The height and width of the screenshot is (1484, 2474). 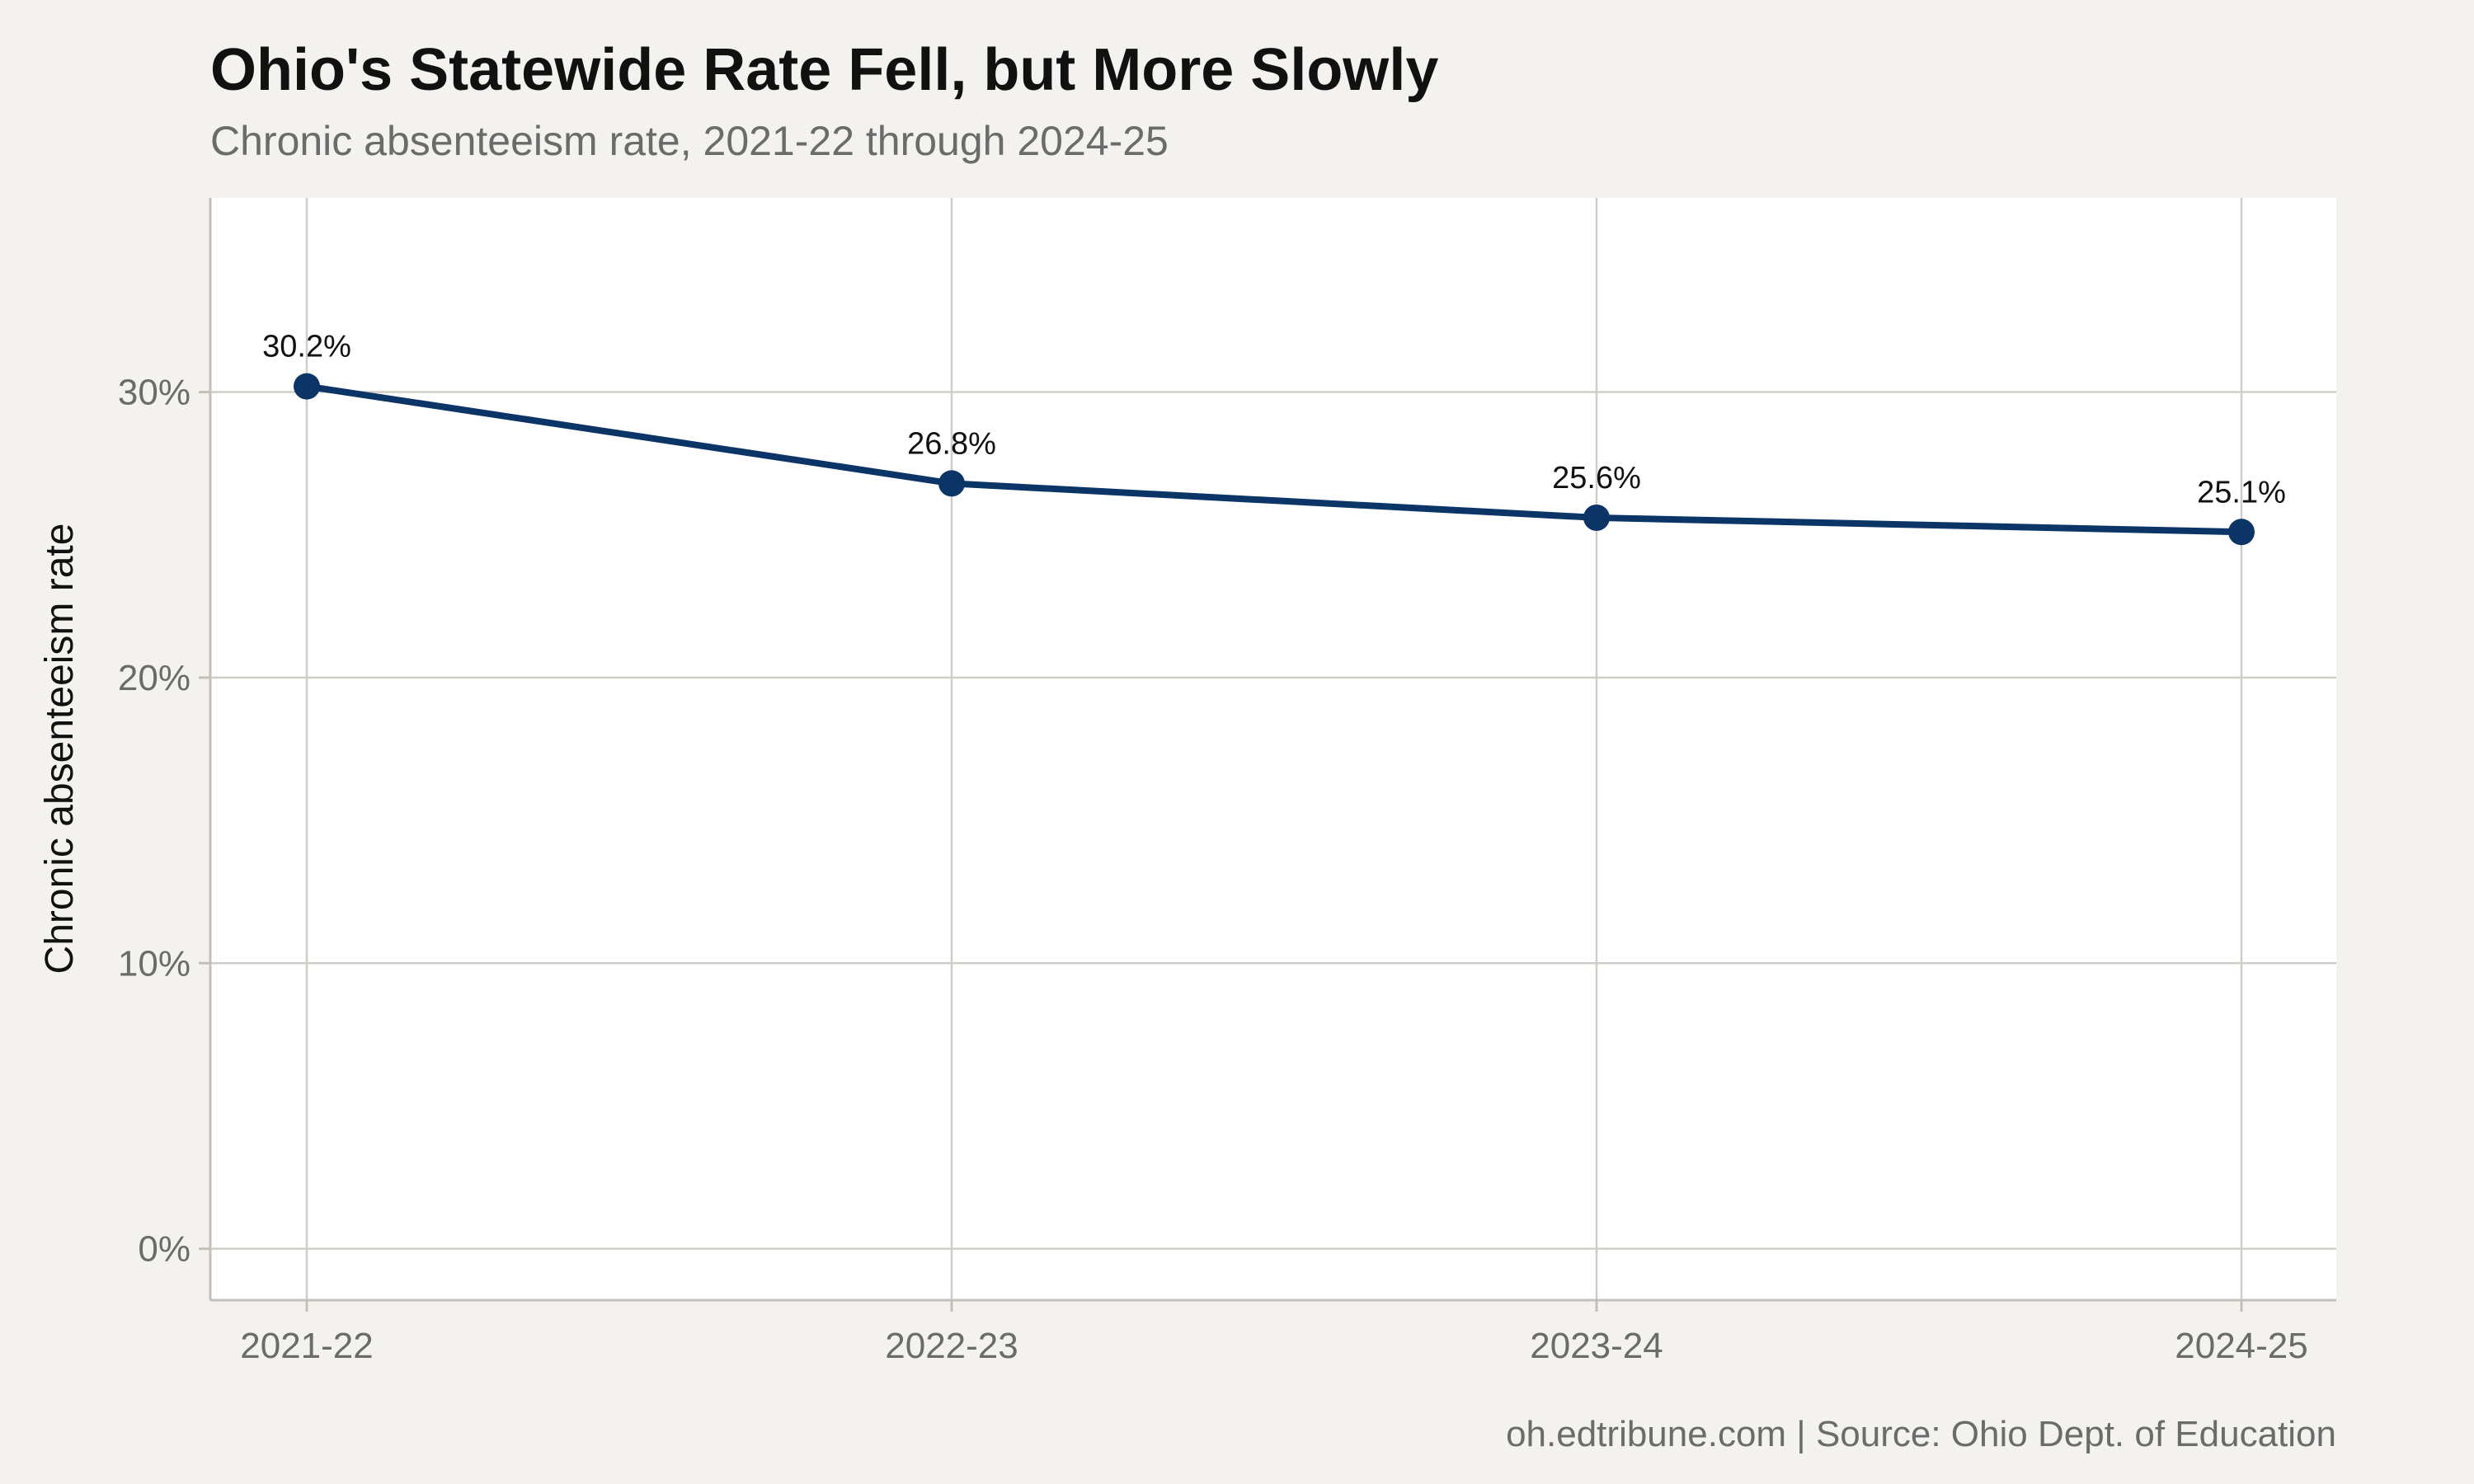 I want to click on data-labels: 30.2% 26.8% 25.6% 25.1%, so click(x=1274, y=420).